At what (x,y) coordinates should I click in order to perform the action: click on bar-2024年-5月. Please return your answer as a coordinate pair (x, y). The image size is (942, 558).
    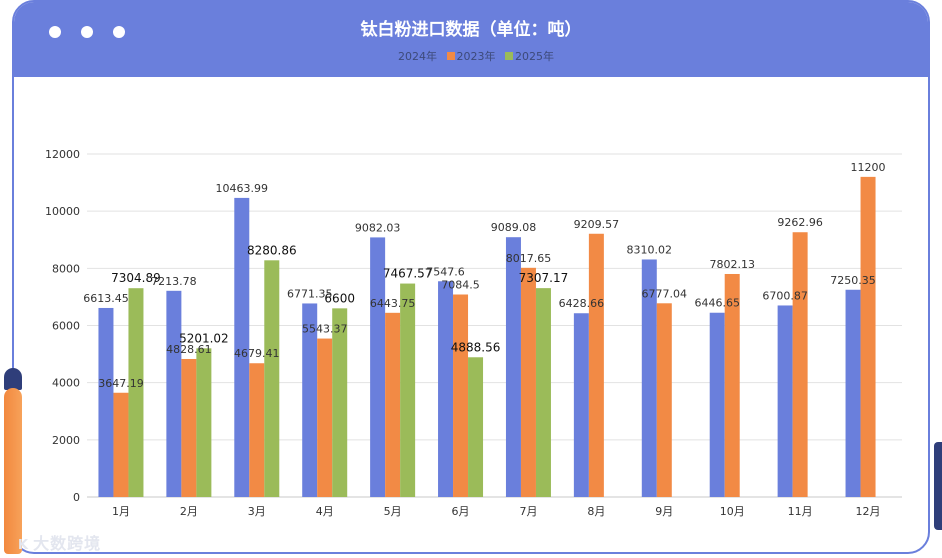
    Looking at the image, I should click on (378, 367).